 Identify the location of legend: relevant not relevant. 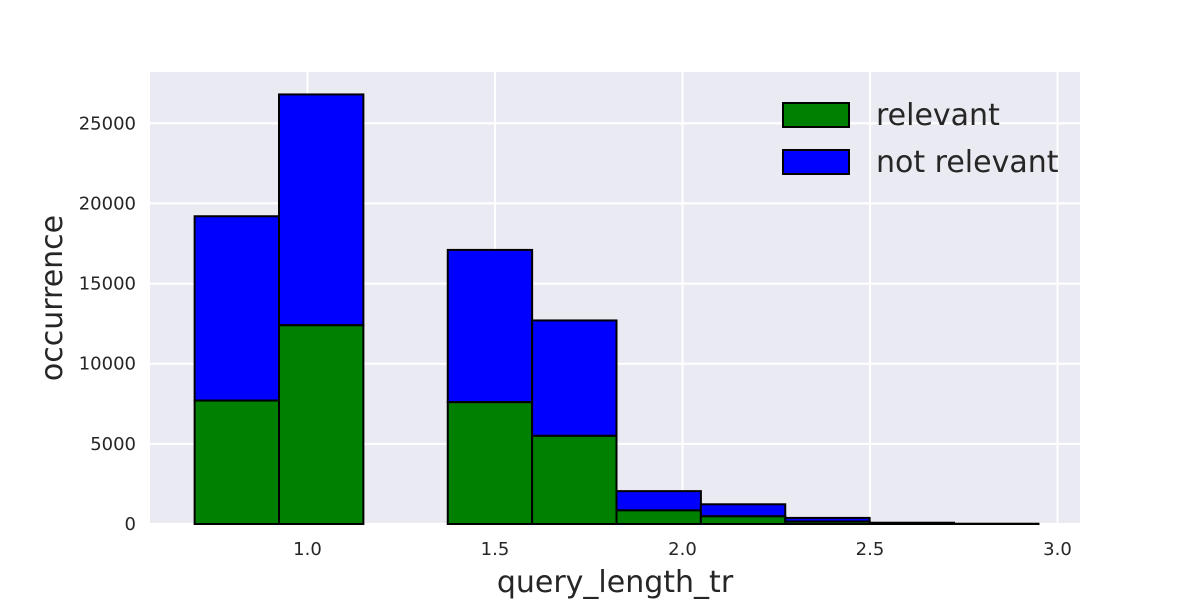
(920, 139).